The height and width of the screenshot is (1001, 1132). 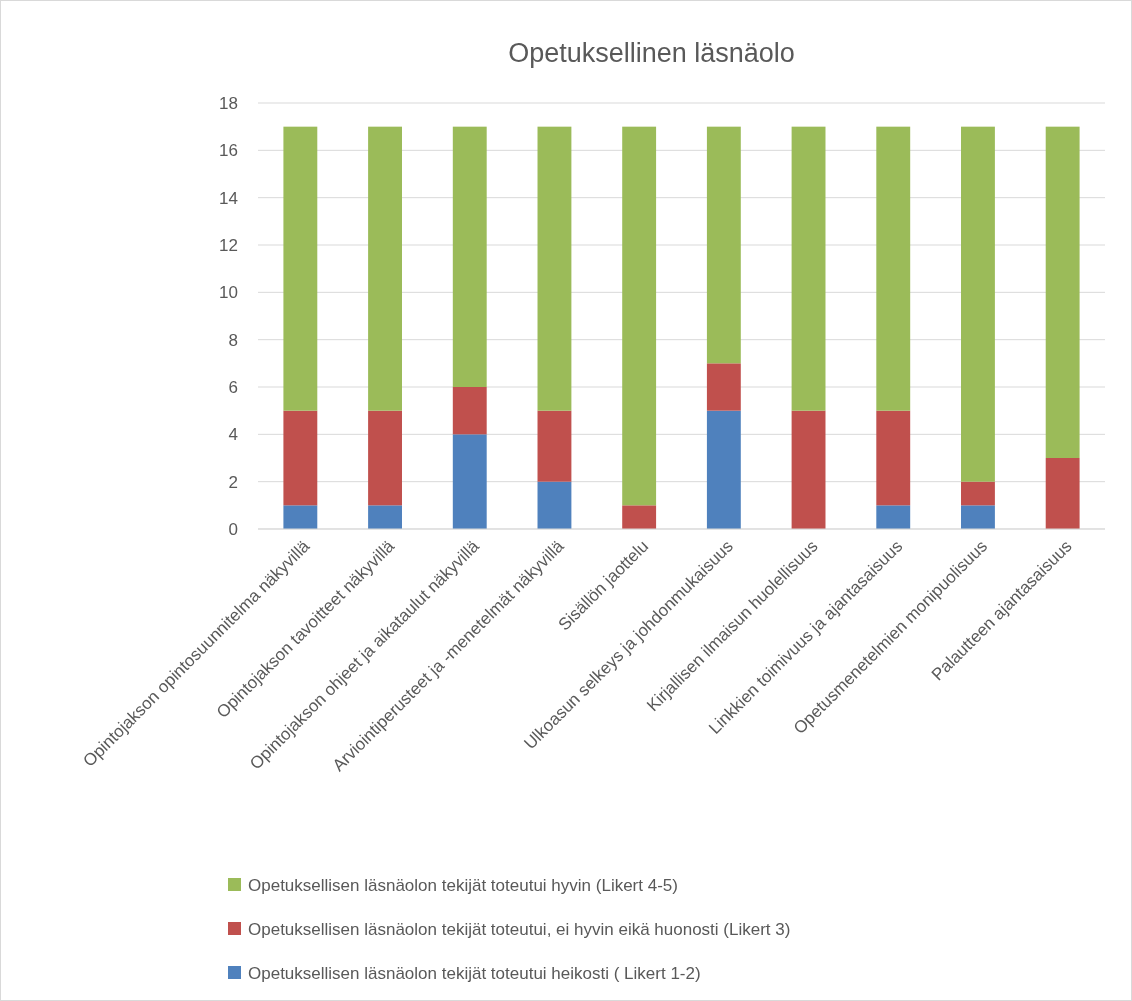 I want to click on y-tick-label: 8, so click(x=233, y=340).